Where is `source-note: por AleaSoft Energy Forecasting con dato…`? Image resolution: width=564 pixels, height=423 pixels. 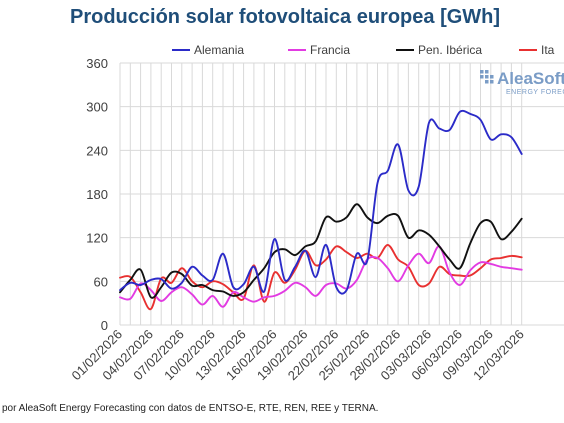
source-note: por AleaSoft Energy Forecasting con dato… is located at coordinates (190, 408).